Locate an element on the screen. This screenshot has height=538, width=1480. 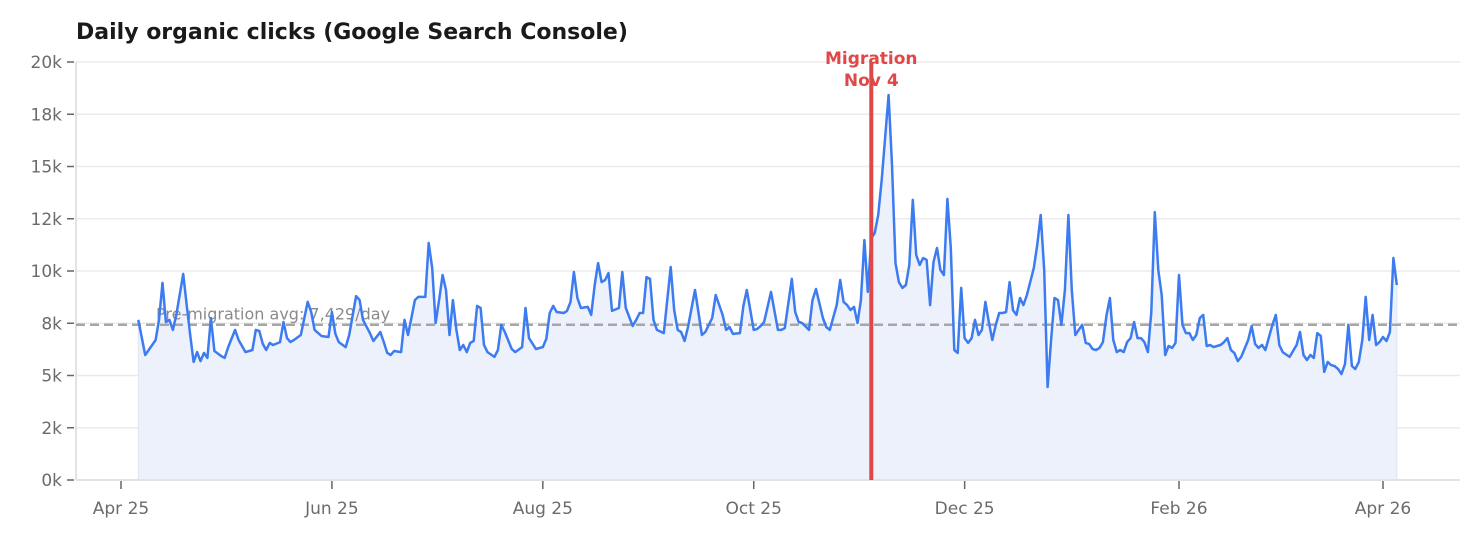
y-tick-label: 2k is located at coordinates (51, 429).